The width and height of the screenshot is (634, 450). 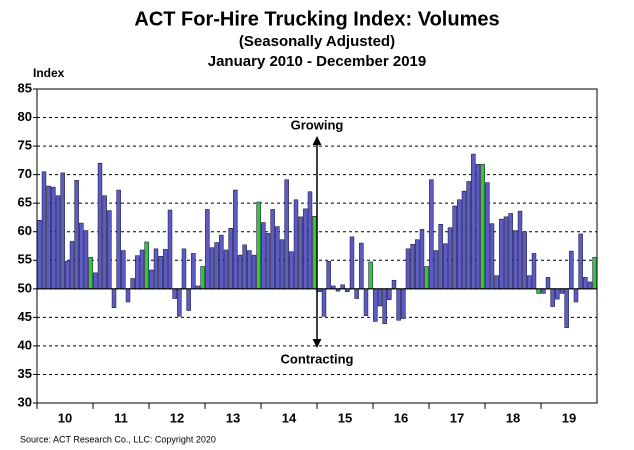 What do you see at coordinates (569, 417) in the screenshot?
I see `x-tick-label: 19` at bounding box center [569, 417].